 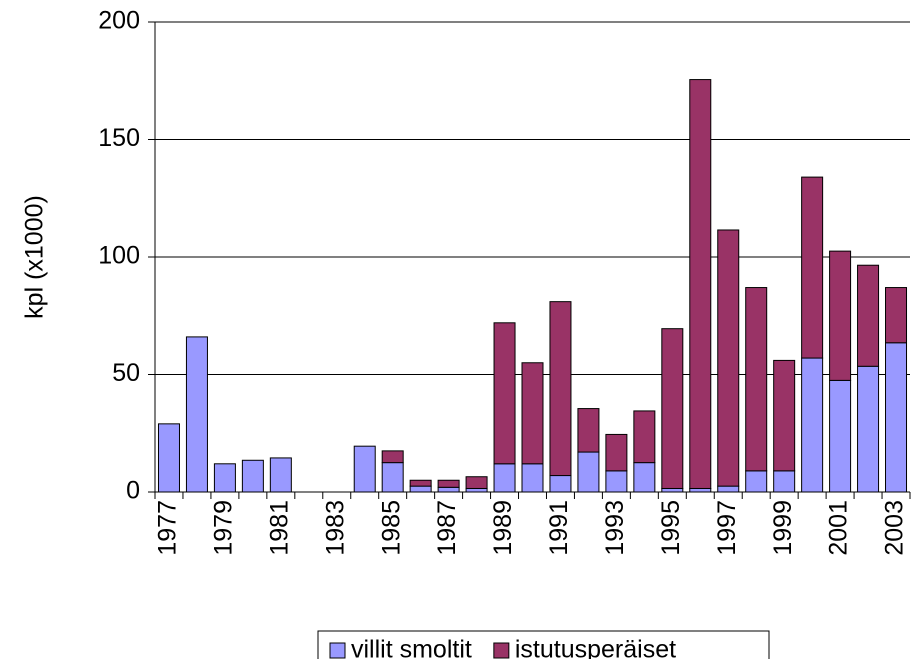 I want to click on y-tick-label: 100, so click(x=119, y=256).